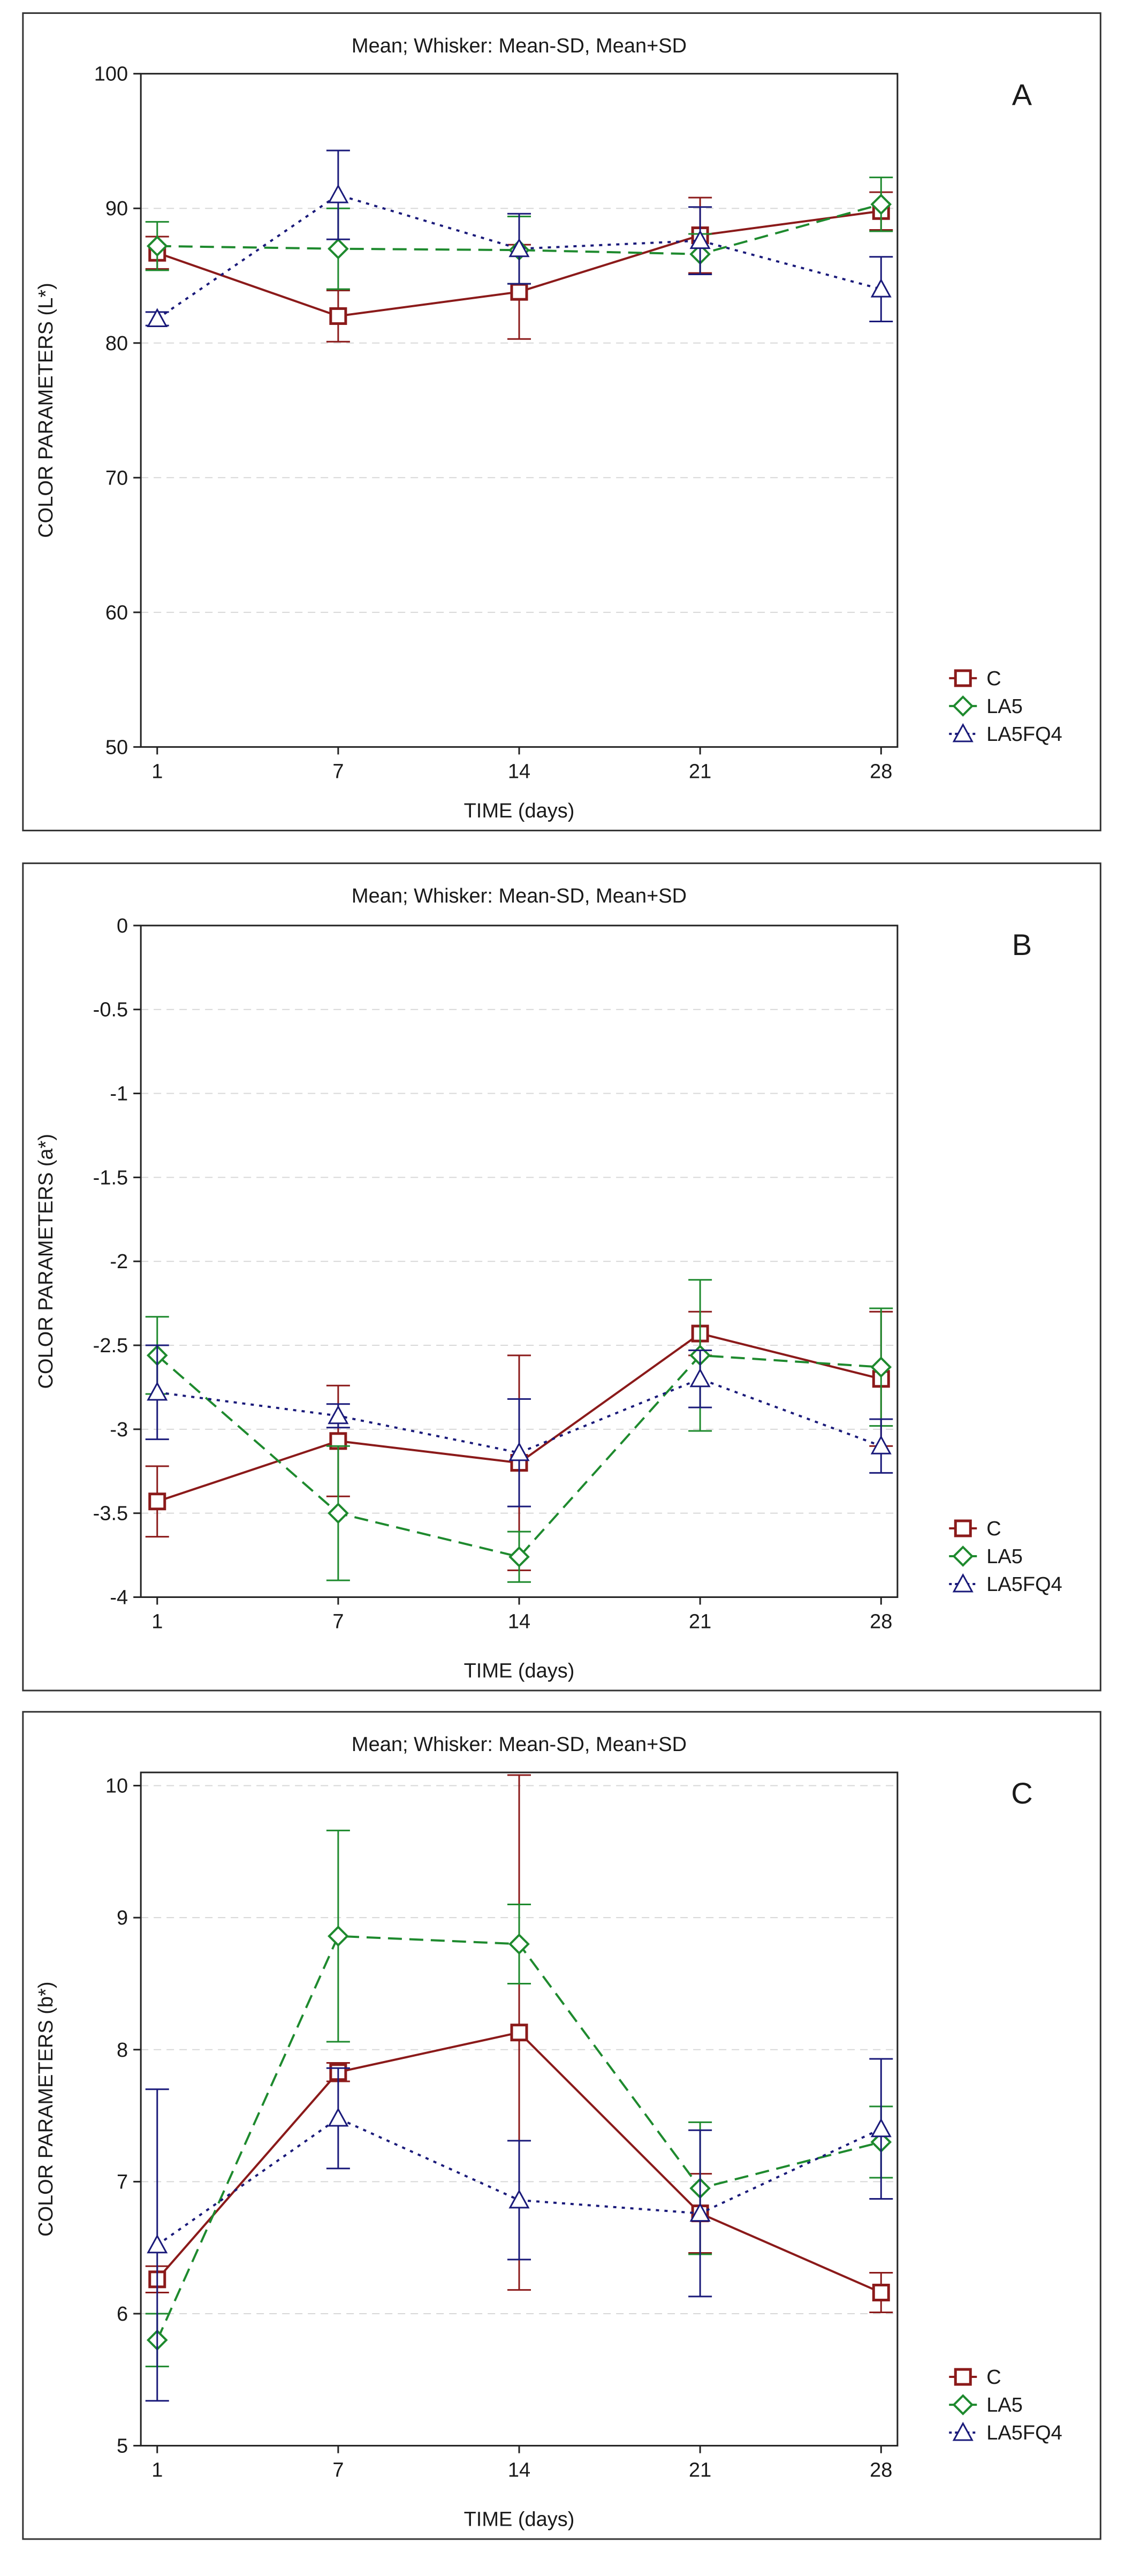 The height and width of the screenshot is (2576, 1148). What do you see at coordinates (111, 74) in the screenshot?
I see `y-tick-label: 100` at bounding box center [111, 74].